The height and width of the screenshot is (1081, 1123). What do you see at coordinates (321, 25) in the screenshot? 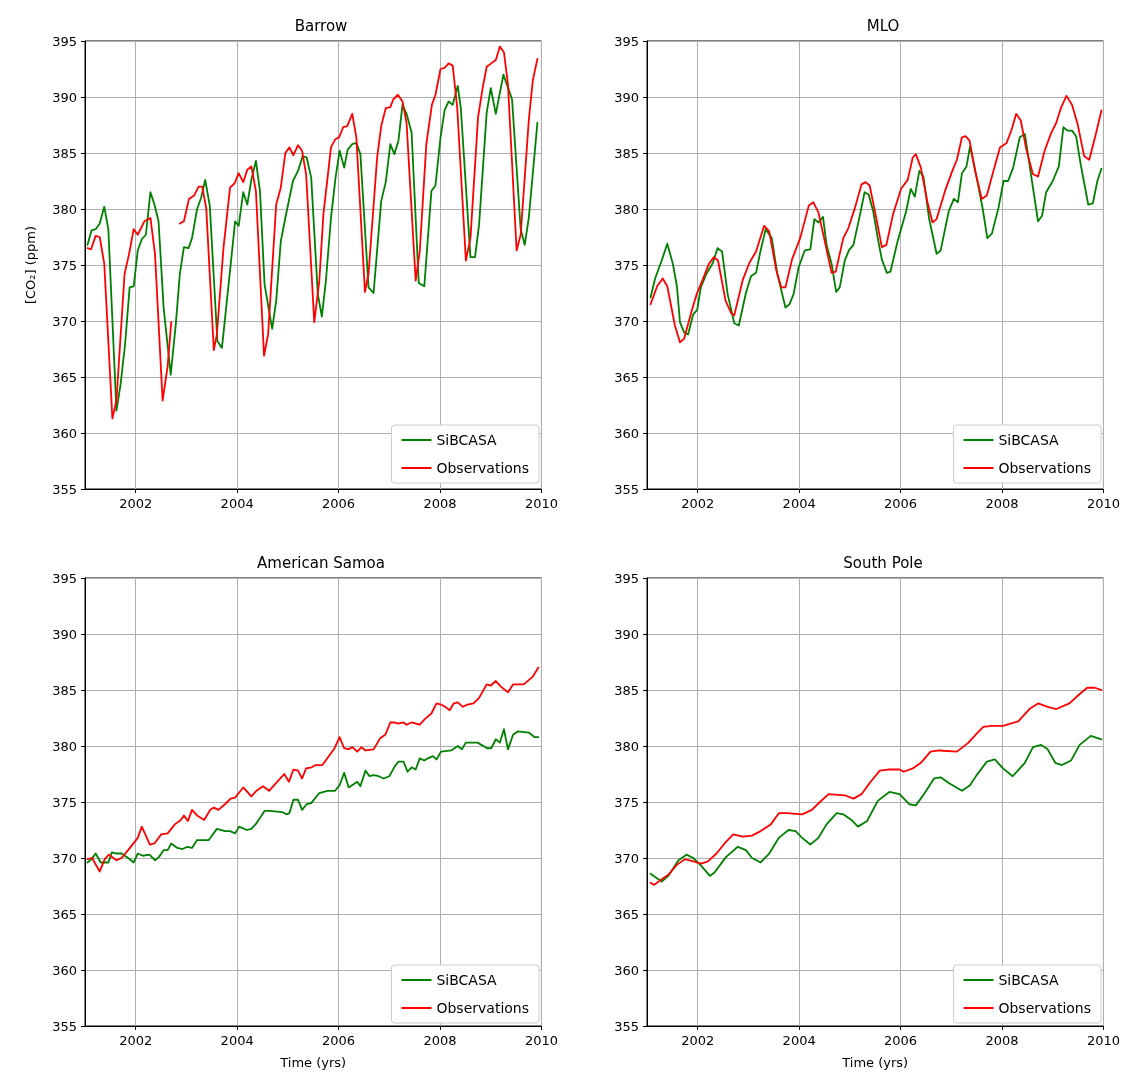
I see `chart-title: Barrow` at bounding box center [321, 25].